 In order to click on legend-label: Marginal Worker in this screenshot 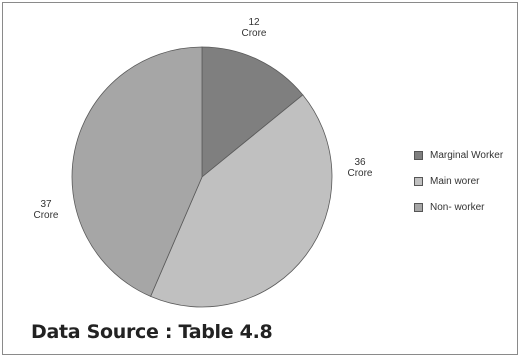, I will do `click(467, 155)`.